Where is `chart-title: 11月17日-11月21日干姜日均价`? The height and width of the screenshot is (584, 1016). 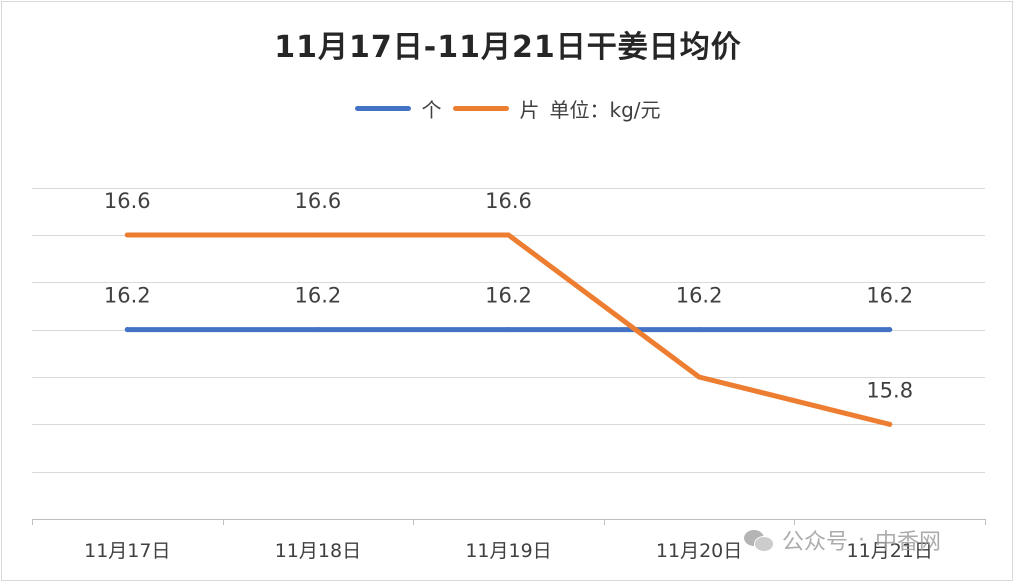
chart-title: 11月17日-11月21日干姜日均价 is located at coordinates (508, 47).